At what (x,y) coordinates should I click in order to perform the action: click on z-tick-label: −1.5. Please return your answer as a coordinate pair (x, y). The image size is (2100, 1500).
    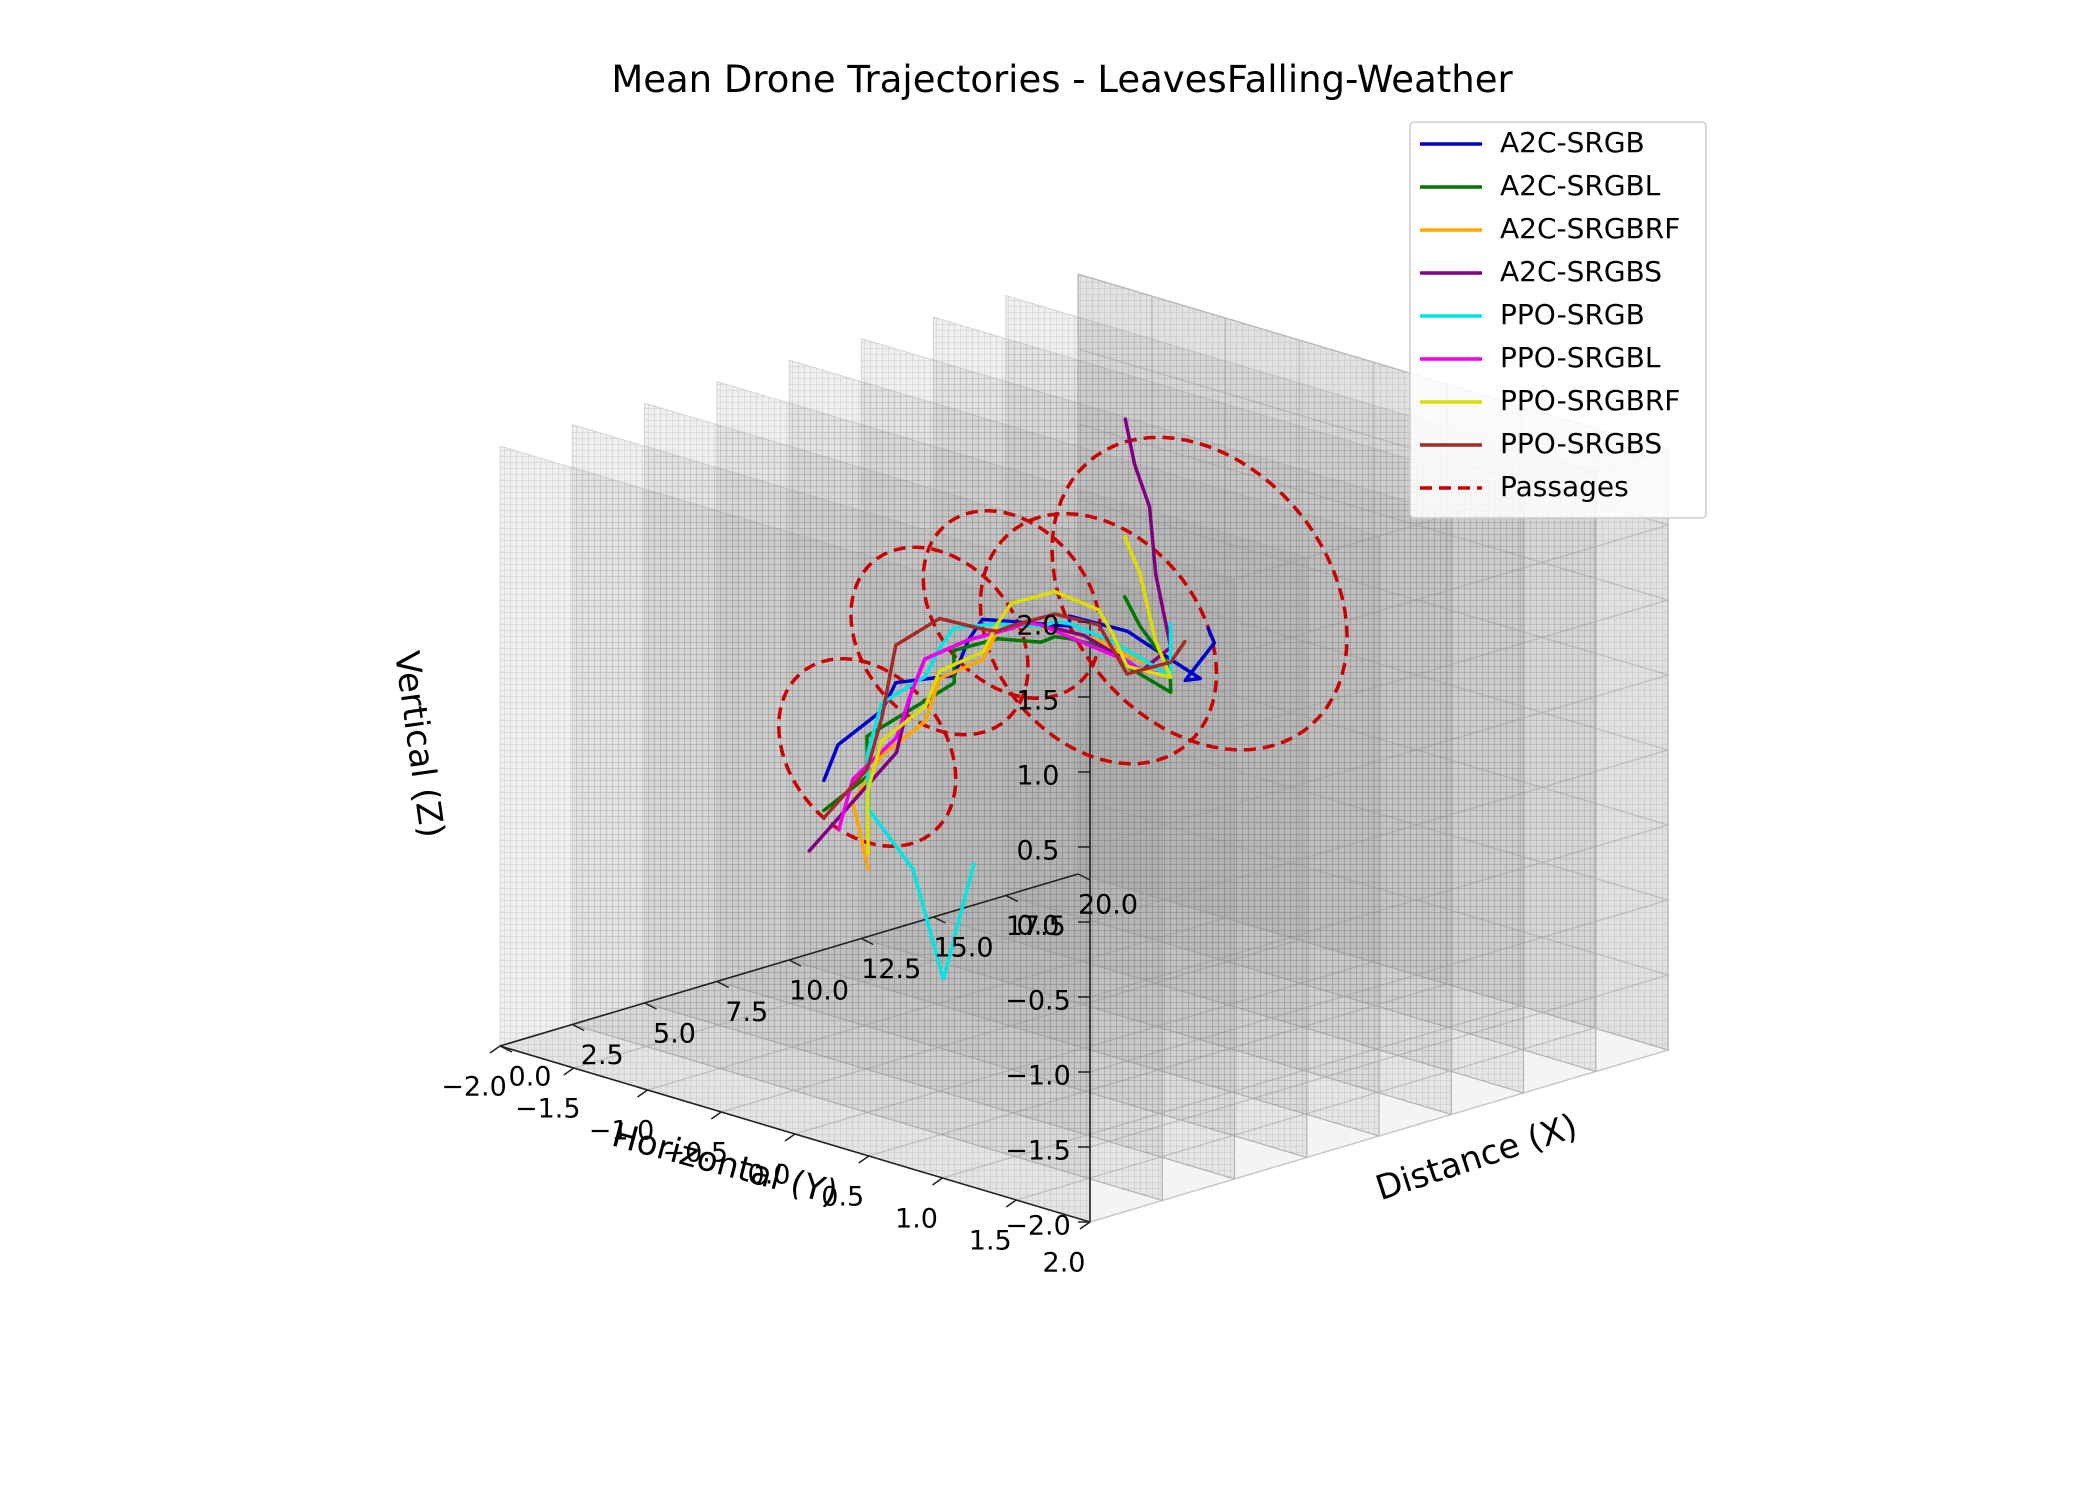
    Looking at the image, I should click on (1038, 1151).